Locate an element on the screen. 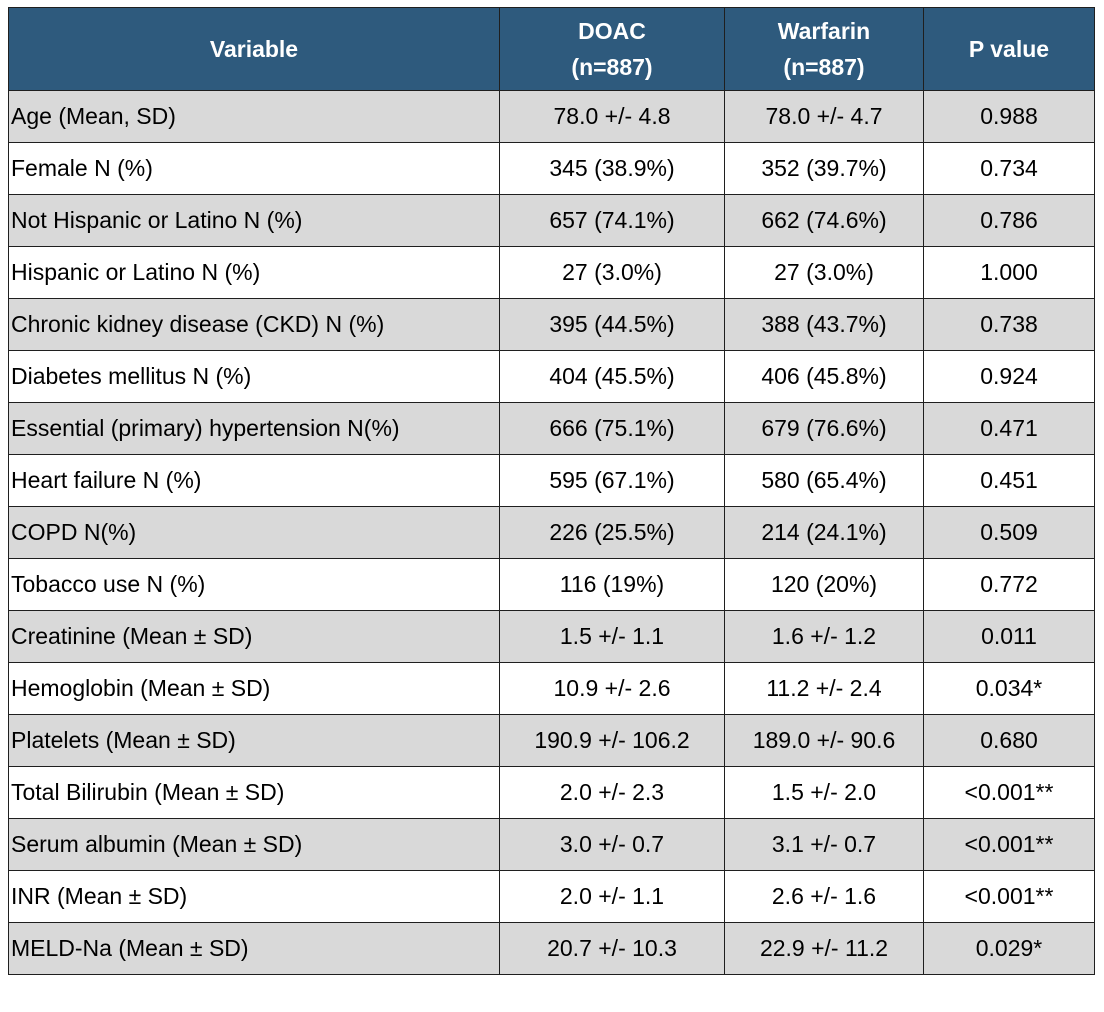  cell-variable: MELD-Na (Mean ± SD) is located at coordinates (254, 948).